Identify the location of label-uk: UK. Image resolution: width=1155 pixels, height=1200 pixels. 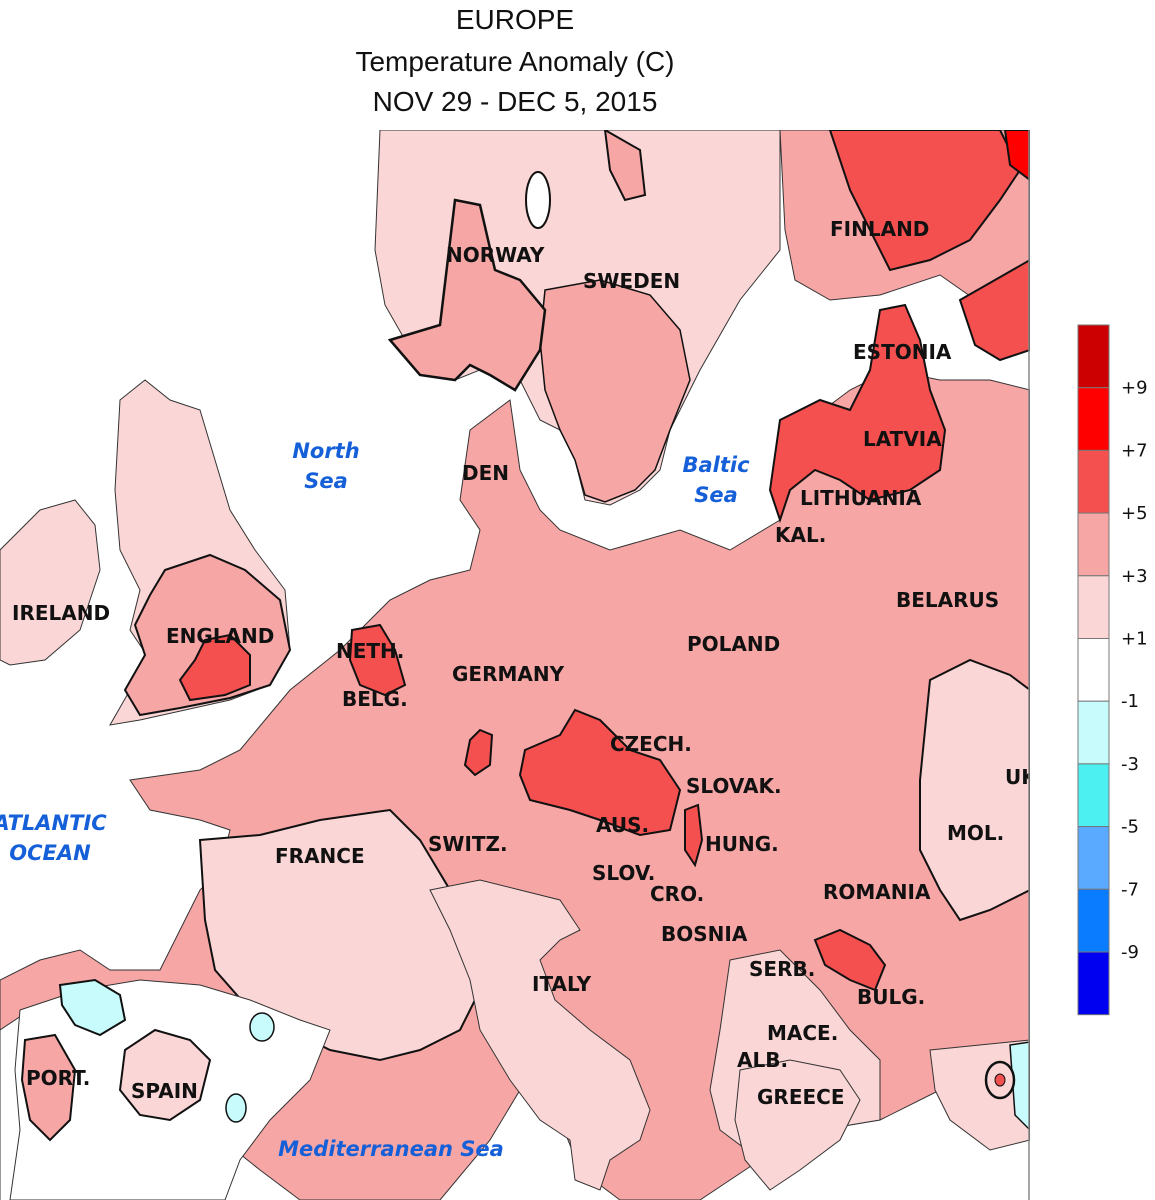
(1017, 777).